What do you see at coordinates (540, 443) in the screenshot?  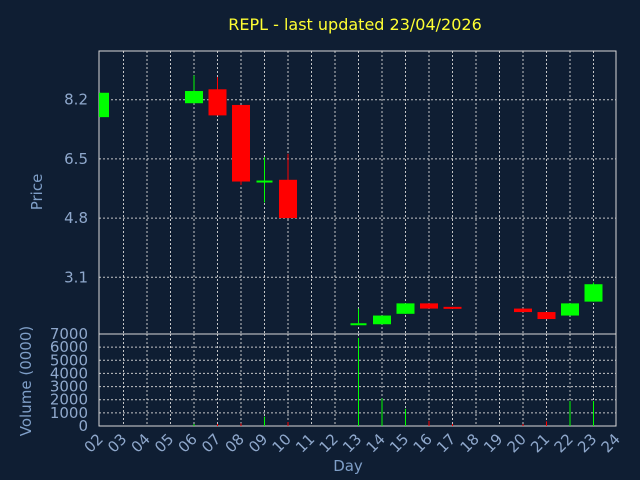 I see `x-tick-label: 21` at bounding box center [540, 443].